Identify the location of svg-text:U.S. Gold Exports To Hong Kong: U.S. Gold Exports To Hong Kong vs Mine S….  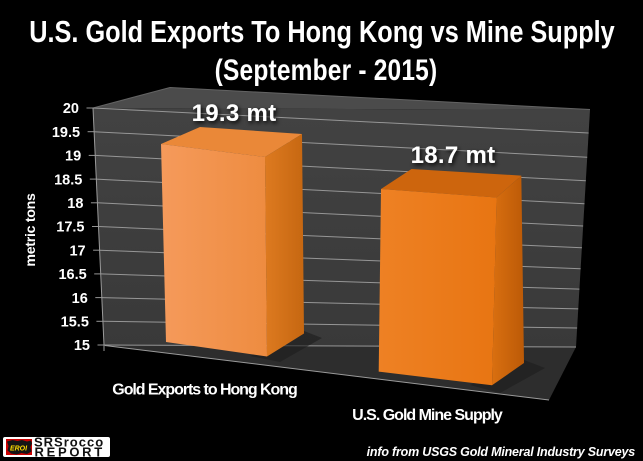
(322, 32).